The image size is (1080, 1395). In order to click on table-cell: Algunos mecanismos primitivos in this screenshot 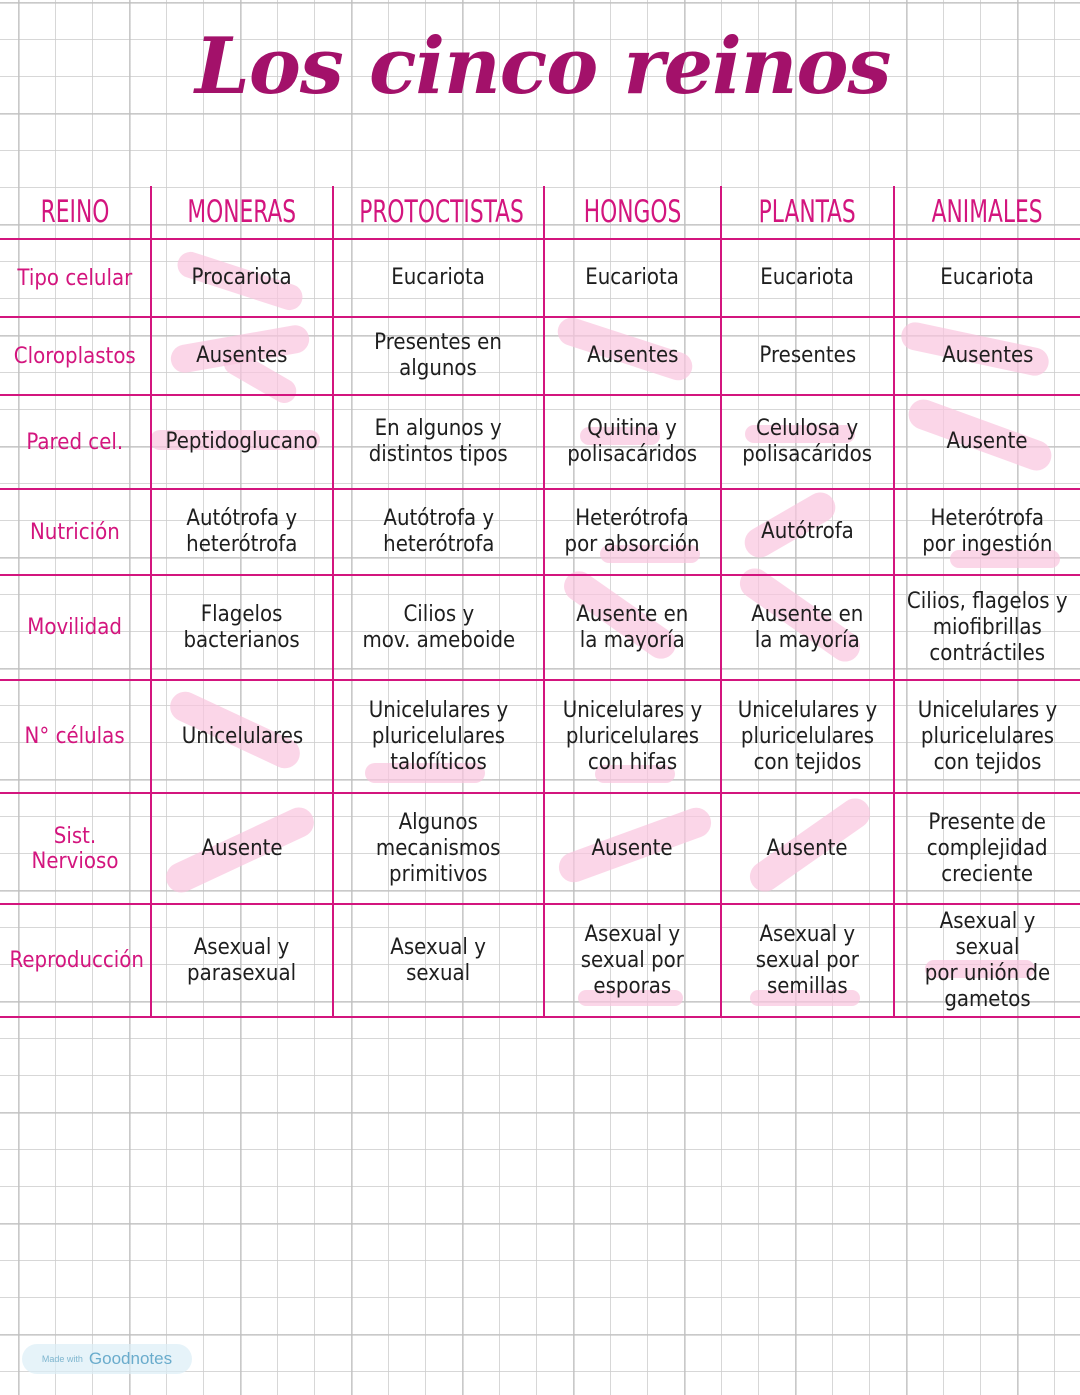, I will do `click(438, 849)`.